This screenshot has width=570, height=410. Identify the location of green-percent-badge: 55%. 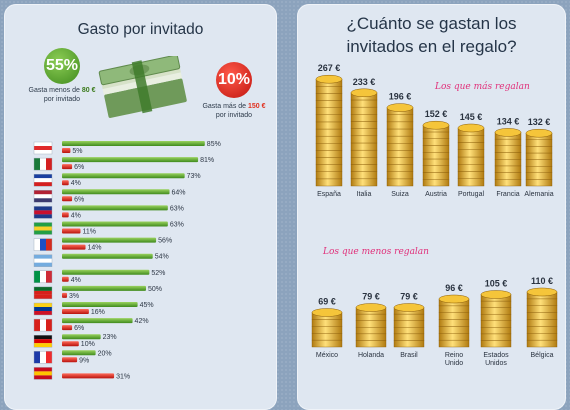
(62, 66).